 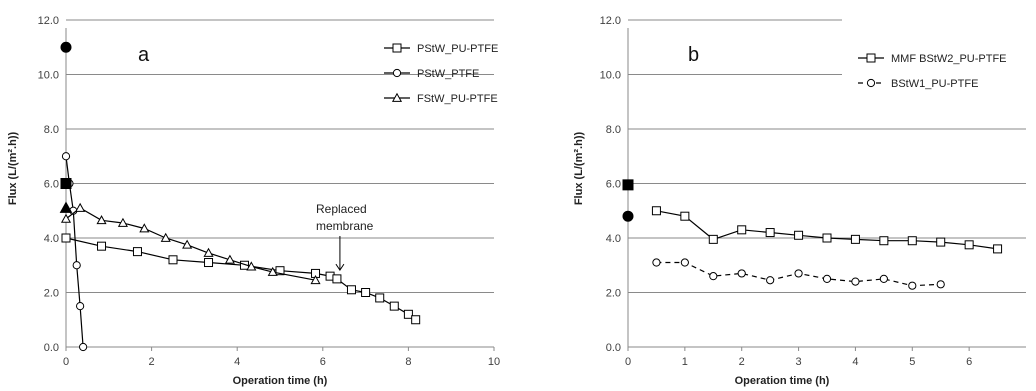 What do you see at coordinates (341, 209) in the screenshot?
I see `annotation-text: Replaced` at bounding box center [341, 209].